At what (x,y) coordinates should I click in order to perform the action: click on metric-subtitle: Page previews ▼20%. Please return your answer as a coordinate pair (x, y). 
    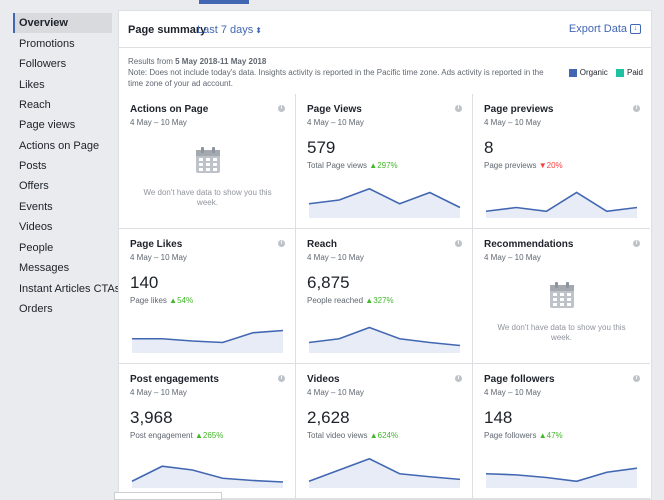
    Looking at the image, I should click on (523, 165).